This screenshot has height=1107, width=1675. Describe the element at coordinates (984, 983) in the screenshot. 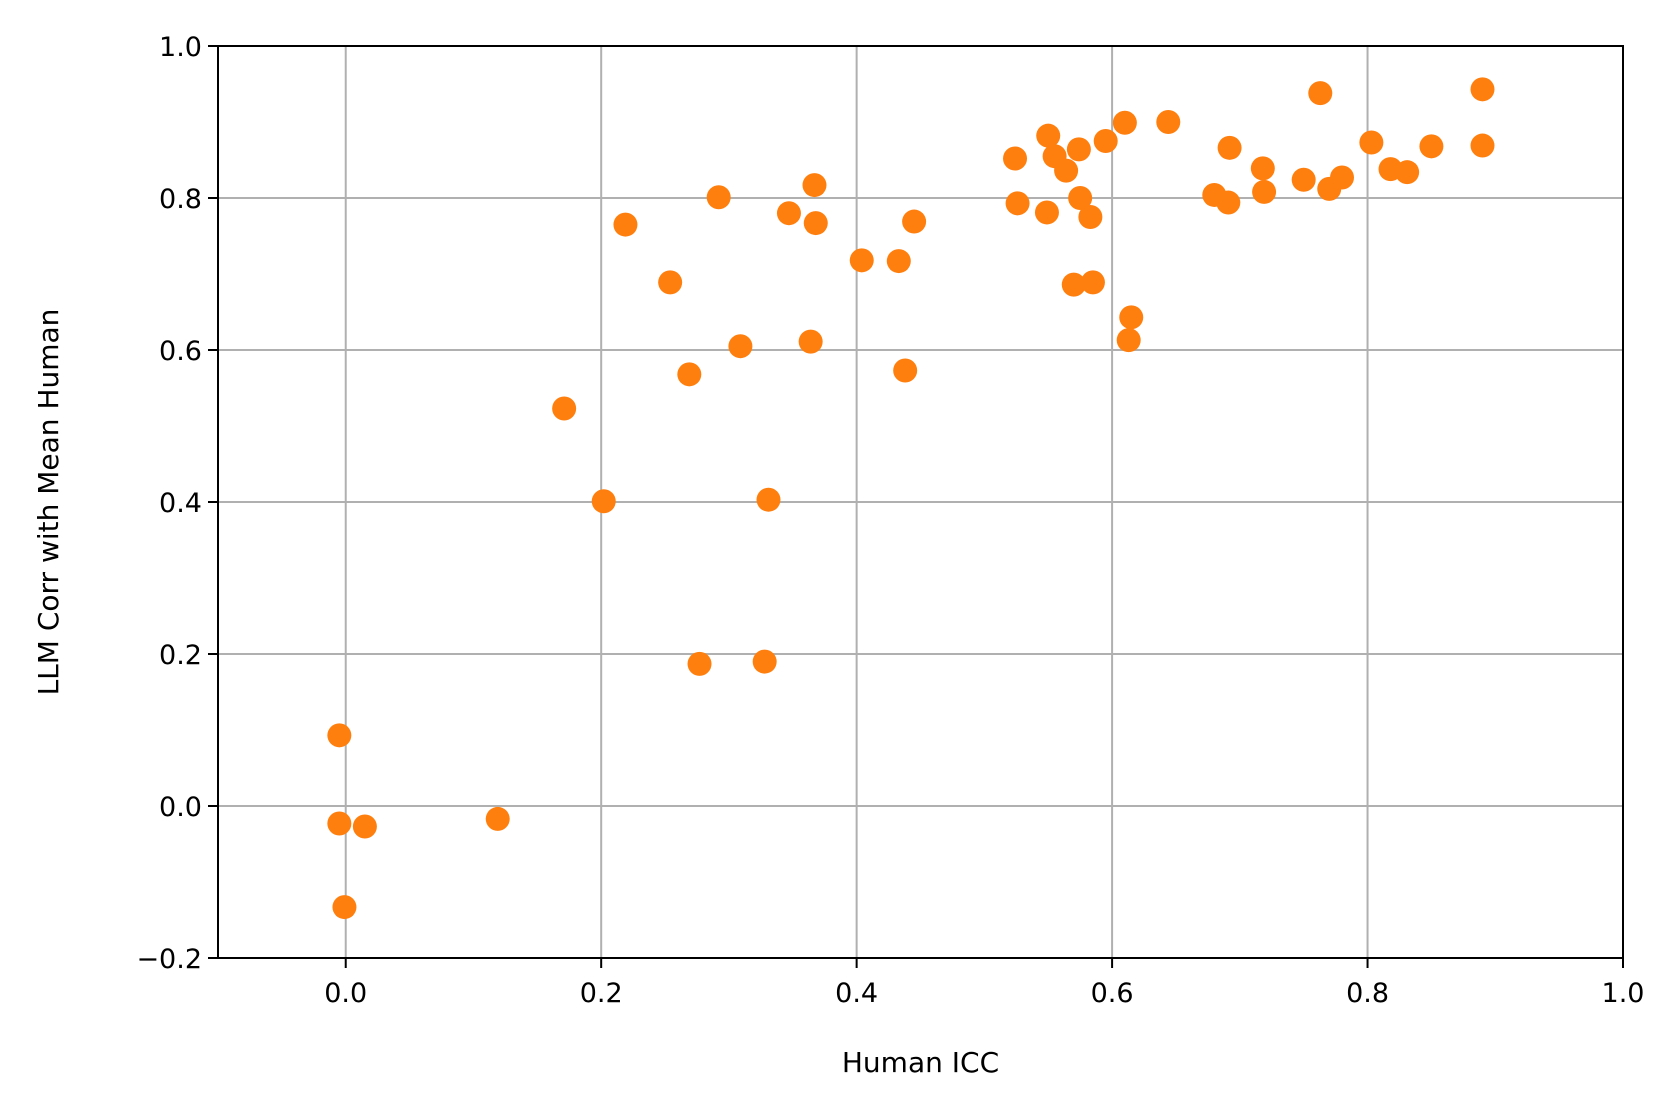

I see `x-axis: 0.0 0.2 0.4 0.6 0.8 1.0` at that location.